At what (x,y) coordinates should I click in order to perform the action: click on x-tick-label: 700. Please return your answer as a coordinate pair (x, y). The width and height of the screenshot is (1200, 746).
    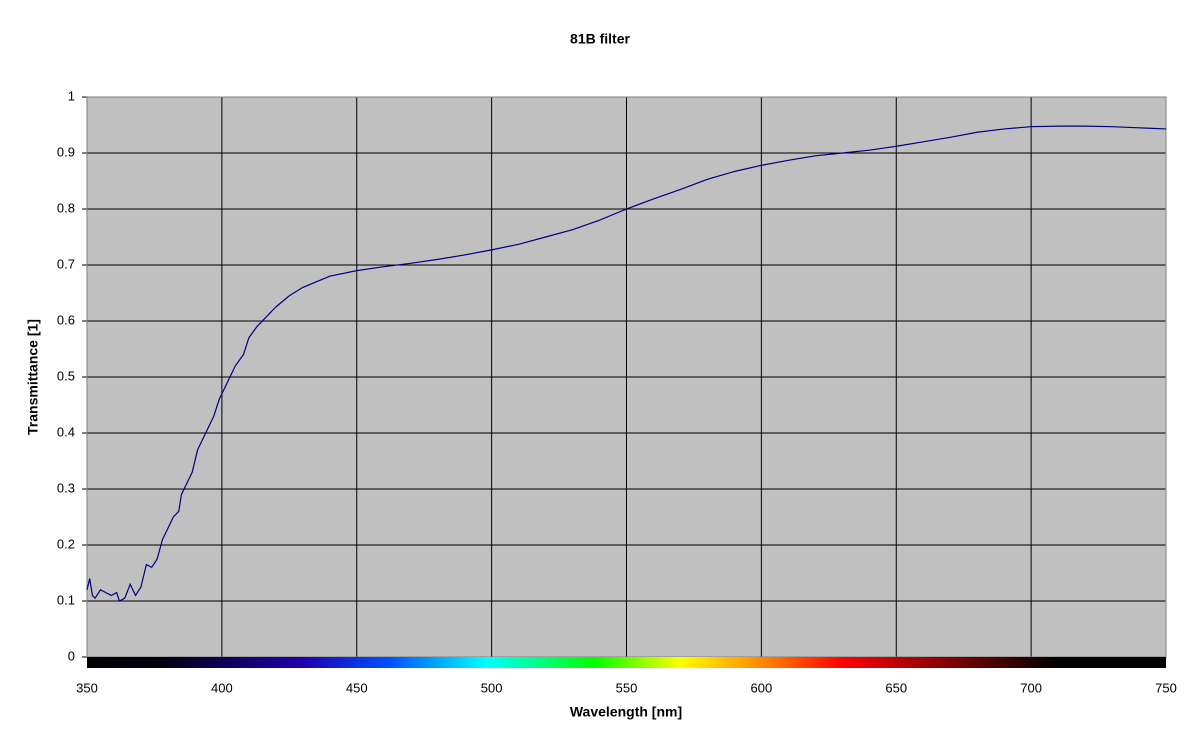
    Looking at the image, I should click on (1031, 687).